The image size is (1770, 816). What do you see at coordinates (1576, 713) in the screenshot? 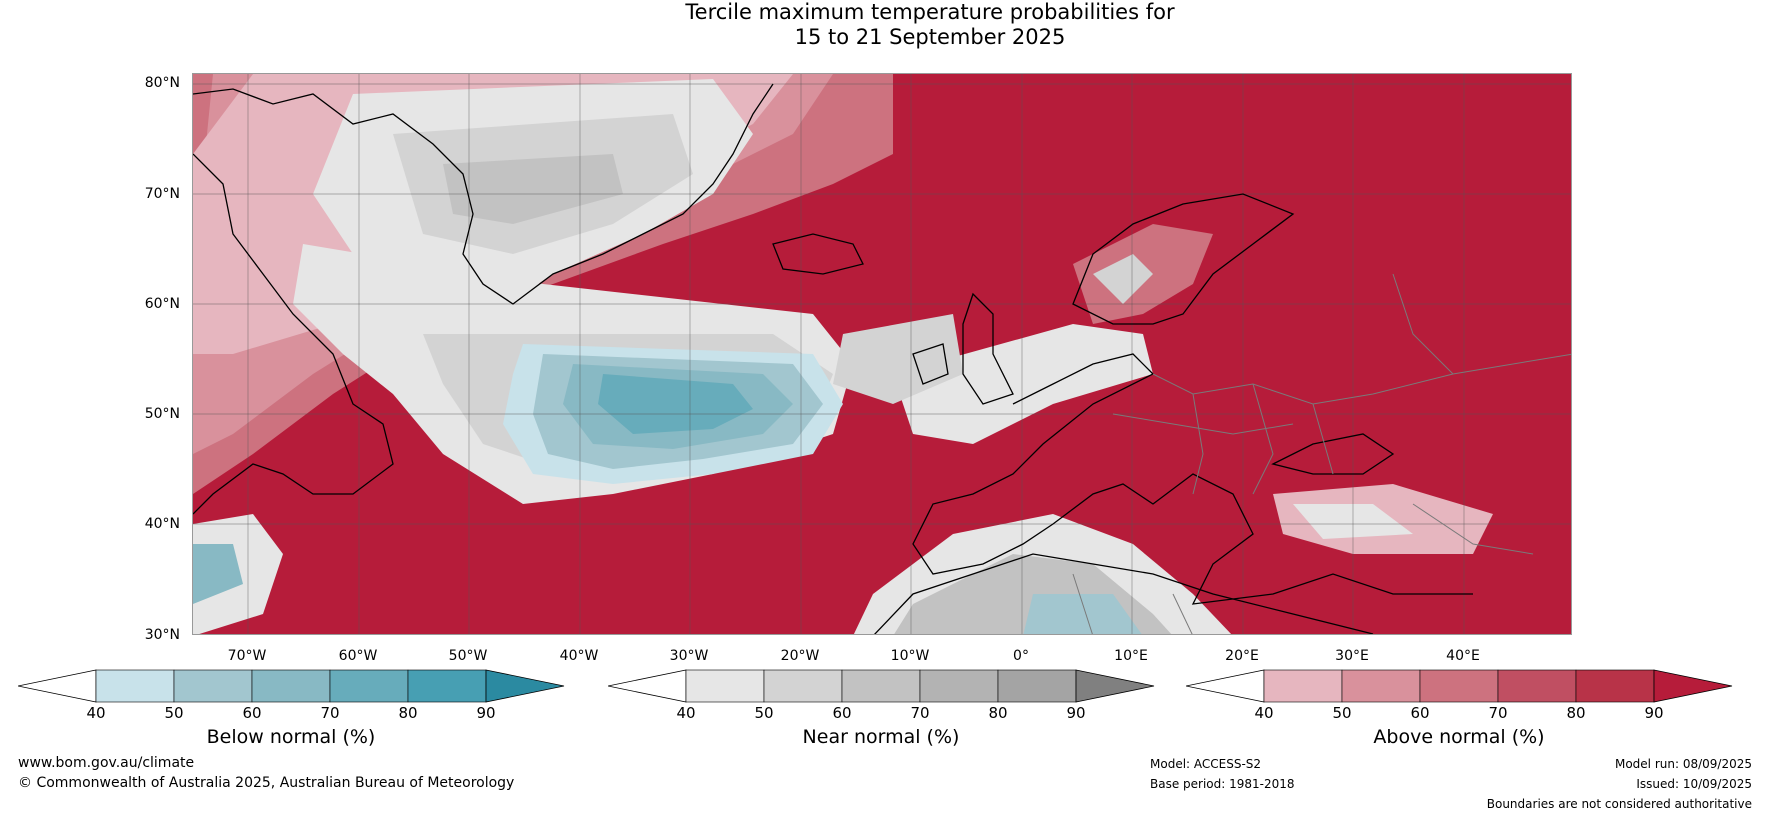
I see `above-tick-80: 80` at bounding box center [1576, 713].